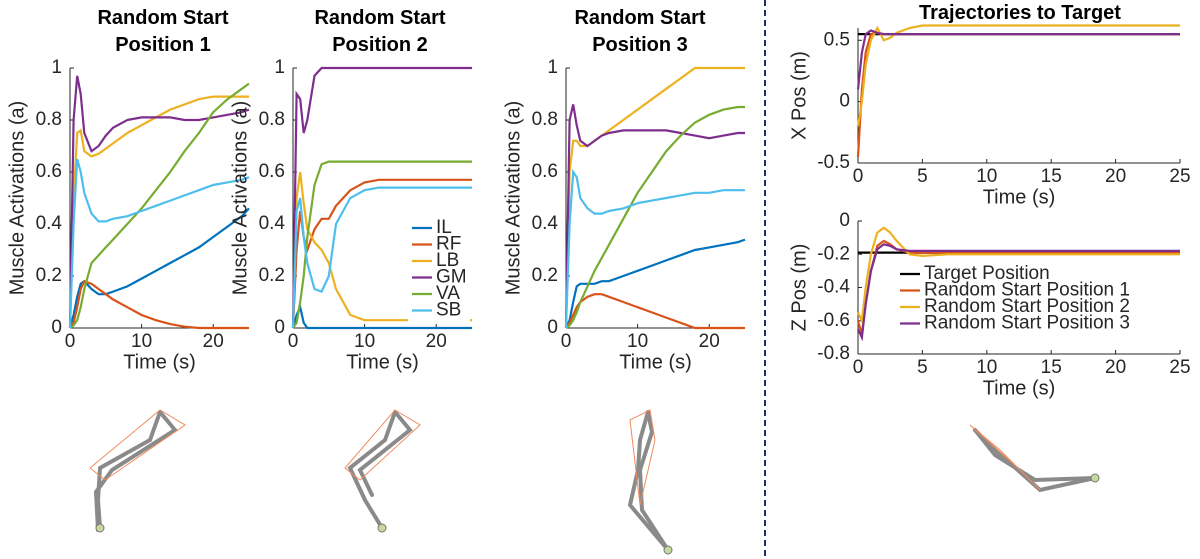 The height and width of the screenshot is (559, 1200). I want to click on legend-label: Random Start Position 1, so click(1027, 290).